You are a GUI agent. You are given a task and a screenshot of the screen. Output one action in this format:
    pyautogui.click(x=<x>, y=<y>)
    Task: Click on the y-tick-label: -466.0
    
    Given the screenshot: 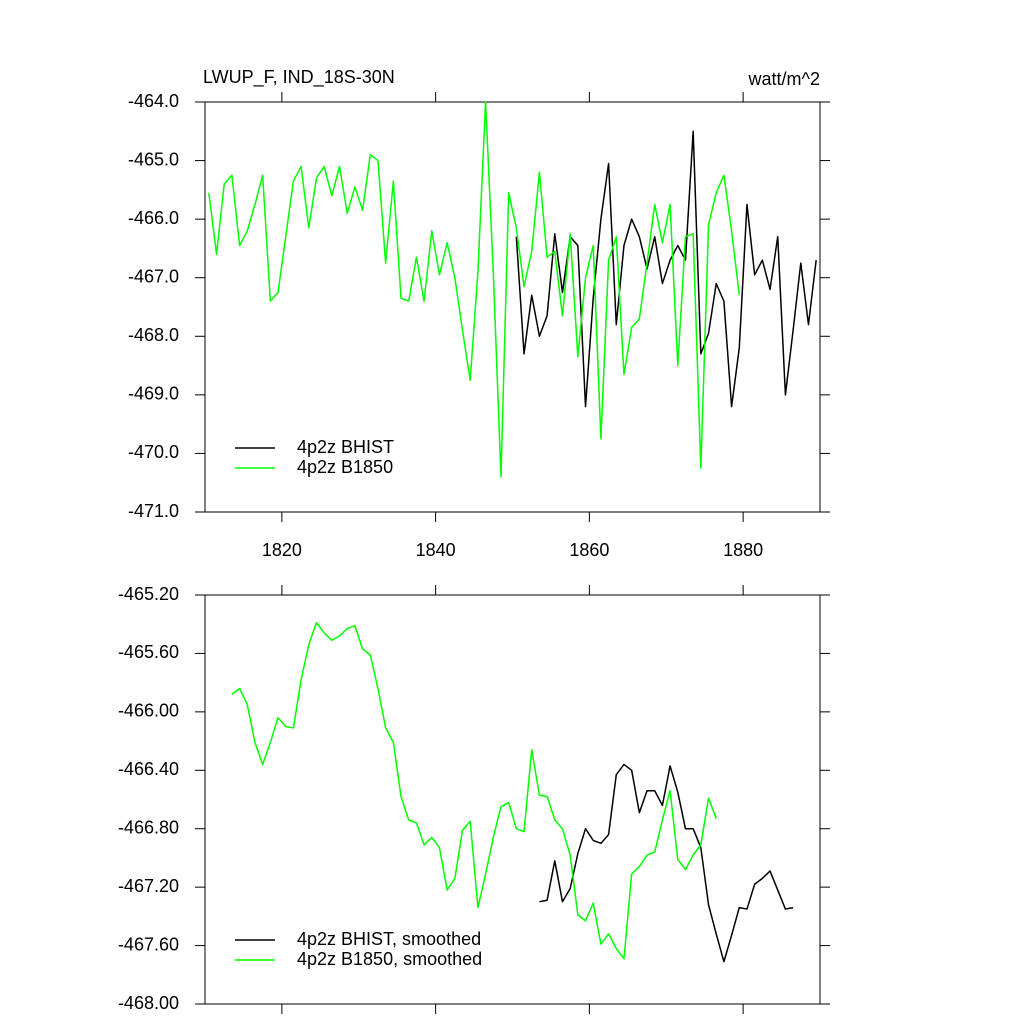 What is the action you would take?
    pyautogui.click(x=153, y=218)
    